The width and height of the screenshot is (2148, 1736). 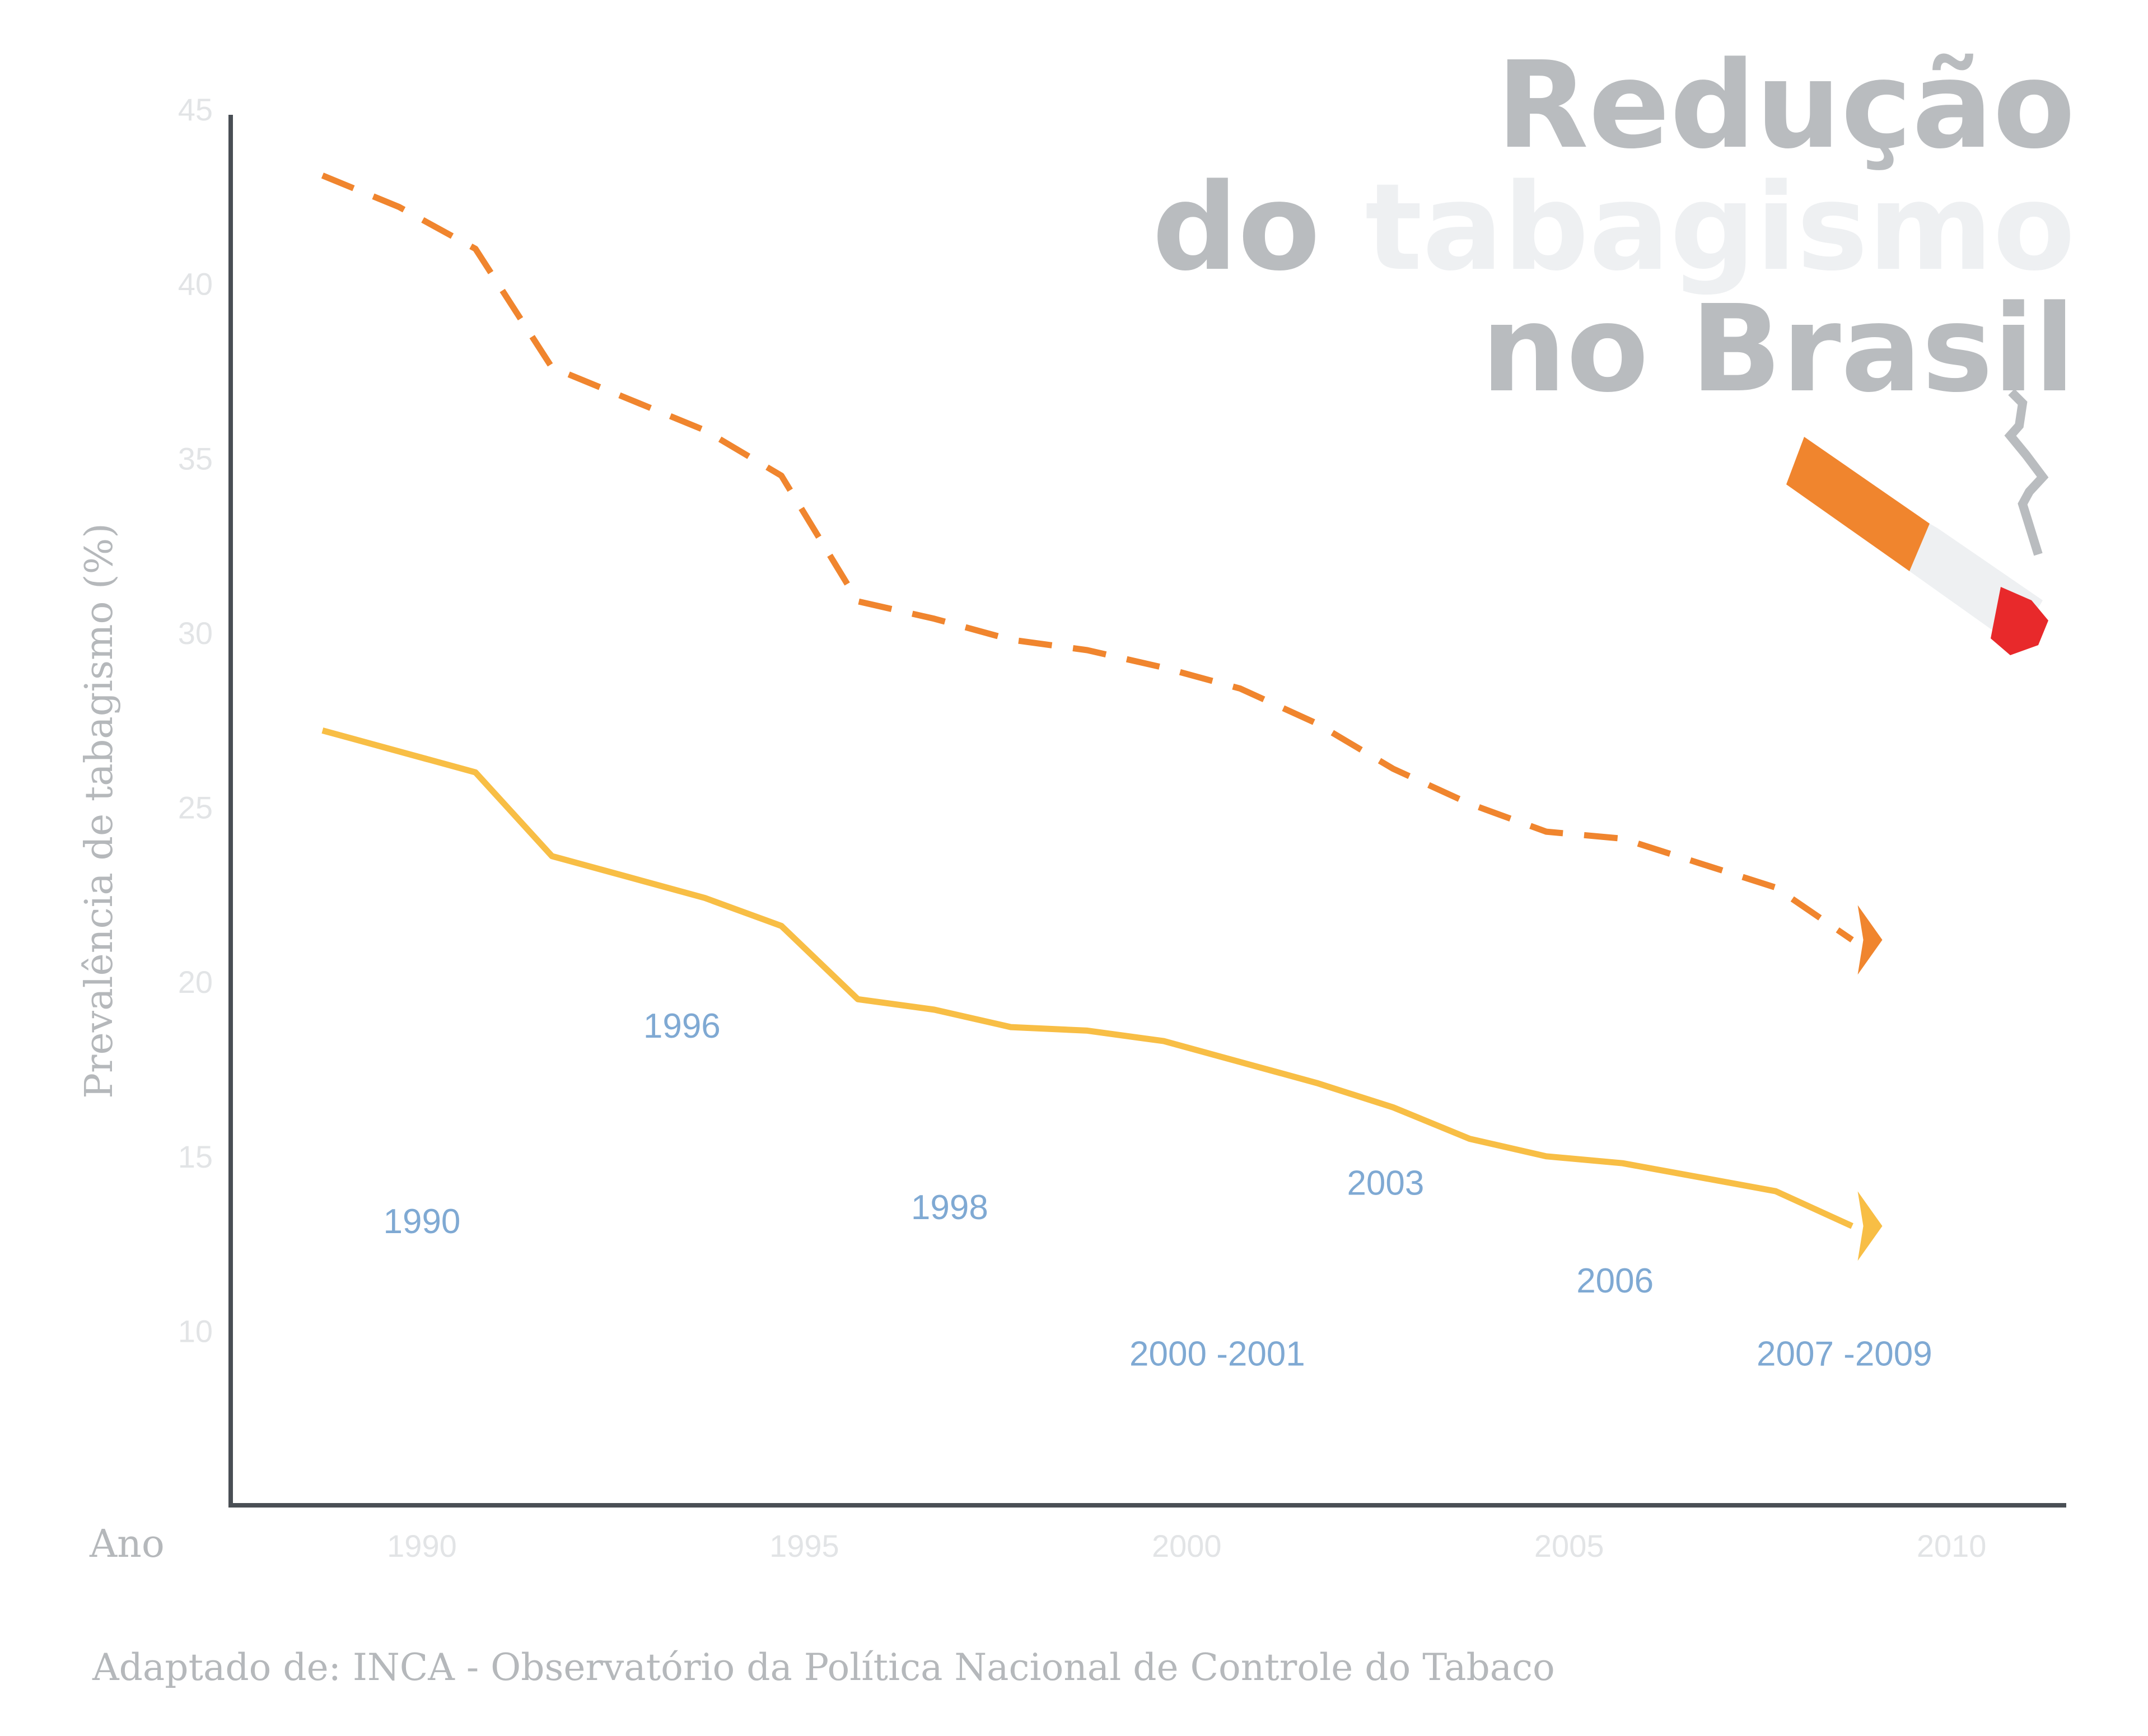 What do you see at coordinates (682, 1027) in the screenshot?
I see `year-annotation: 1996` at bounding box center [682, 1027].